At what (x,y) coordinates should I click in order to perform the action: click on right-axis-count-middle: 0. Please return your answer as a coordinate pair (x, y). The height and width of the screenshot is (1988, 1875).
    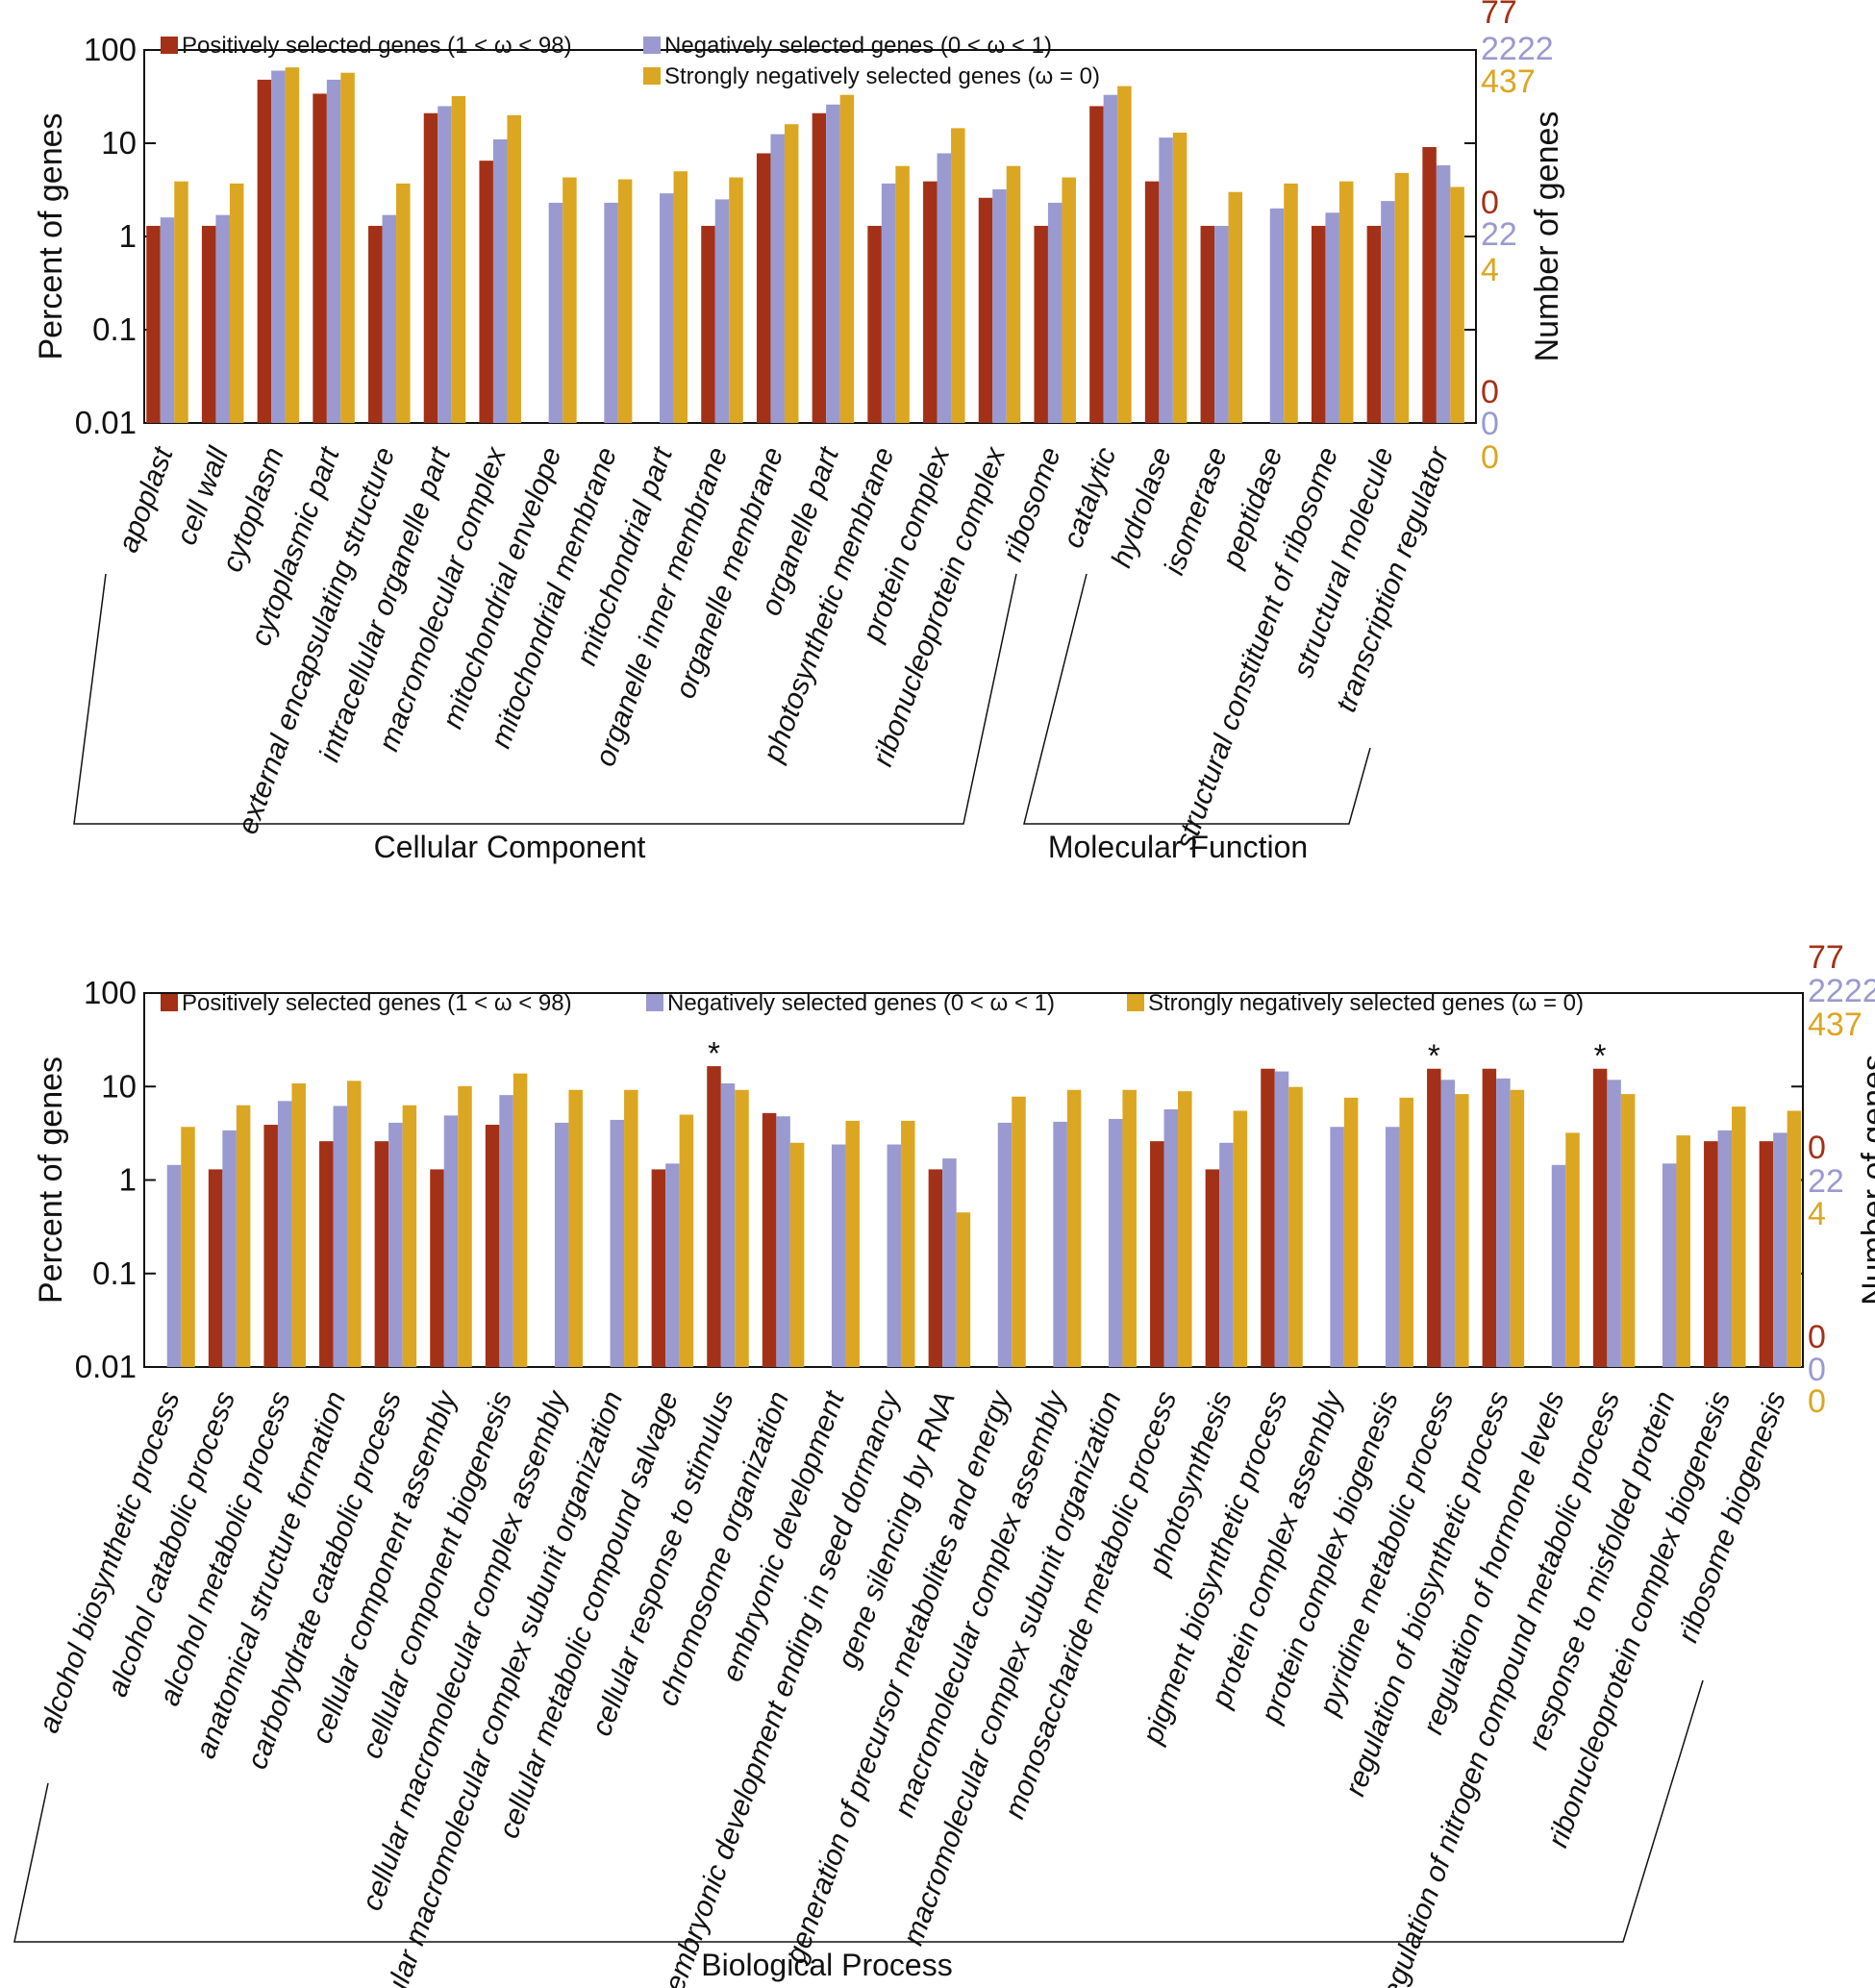
    Looking at the image, I should click on (1817, 1148).